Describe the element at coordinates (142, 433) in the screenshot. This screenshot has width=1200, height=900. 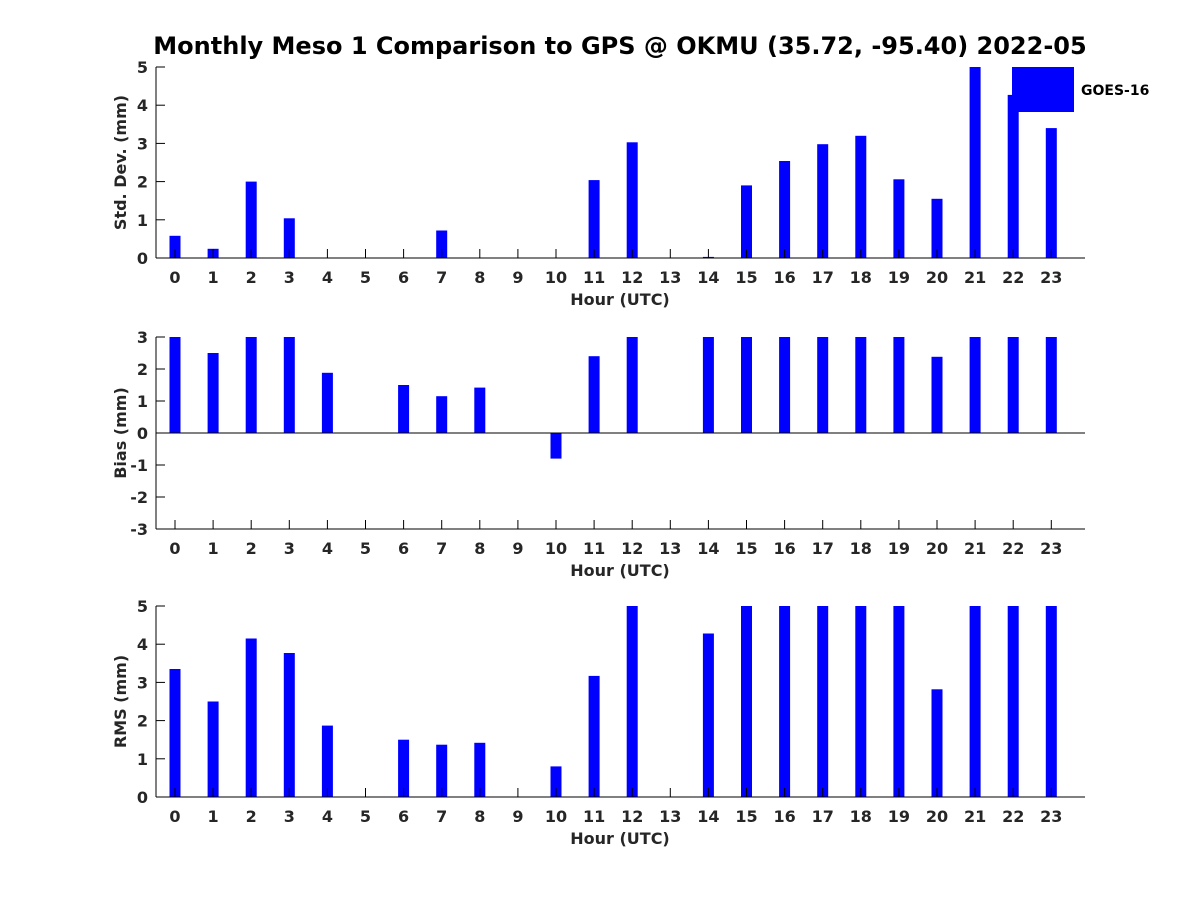
I see `bias-y-tick-label: 0` at that location.